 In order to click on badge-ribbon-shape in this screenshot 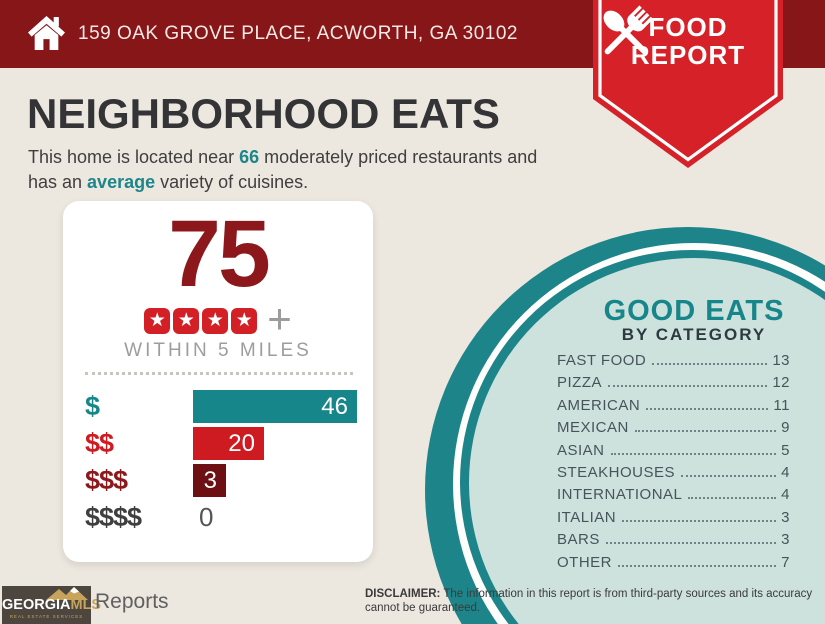, I will do `click(688, 84)`.